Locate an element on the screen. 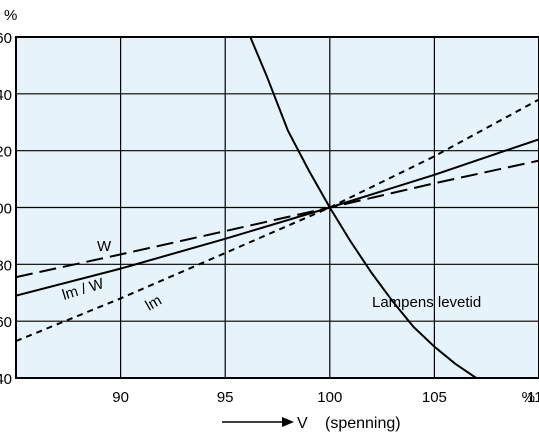  x-axis-title: V (spenning) is located at coordinates (311, 423).